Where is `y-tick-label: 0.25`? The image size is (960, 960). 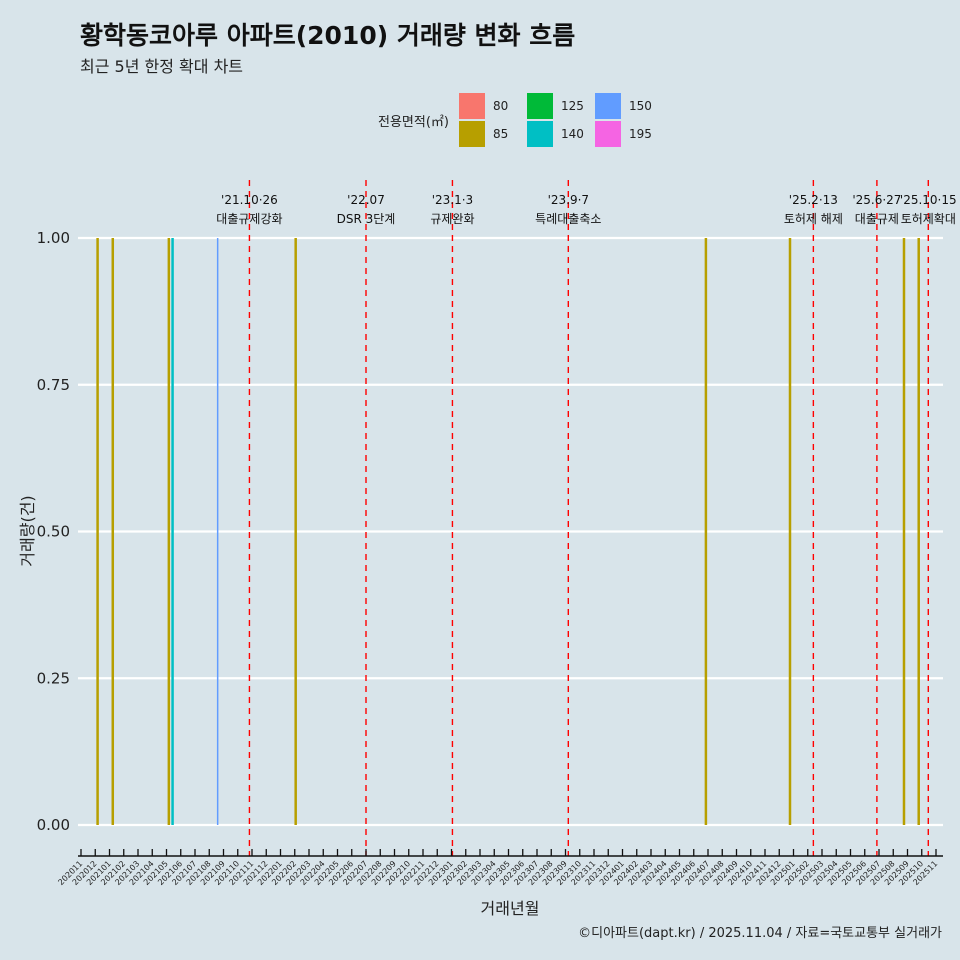
y-tick-label: 0.25 is located at coordinates (53, 678).